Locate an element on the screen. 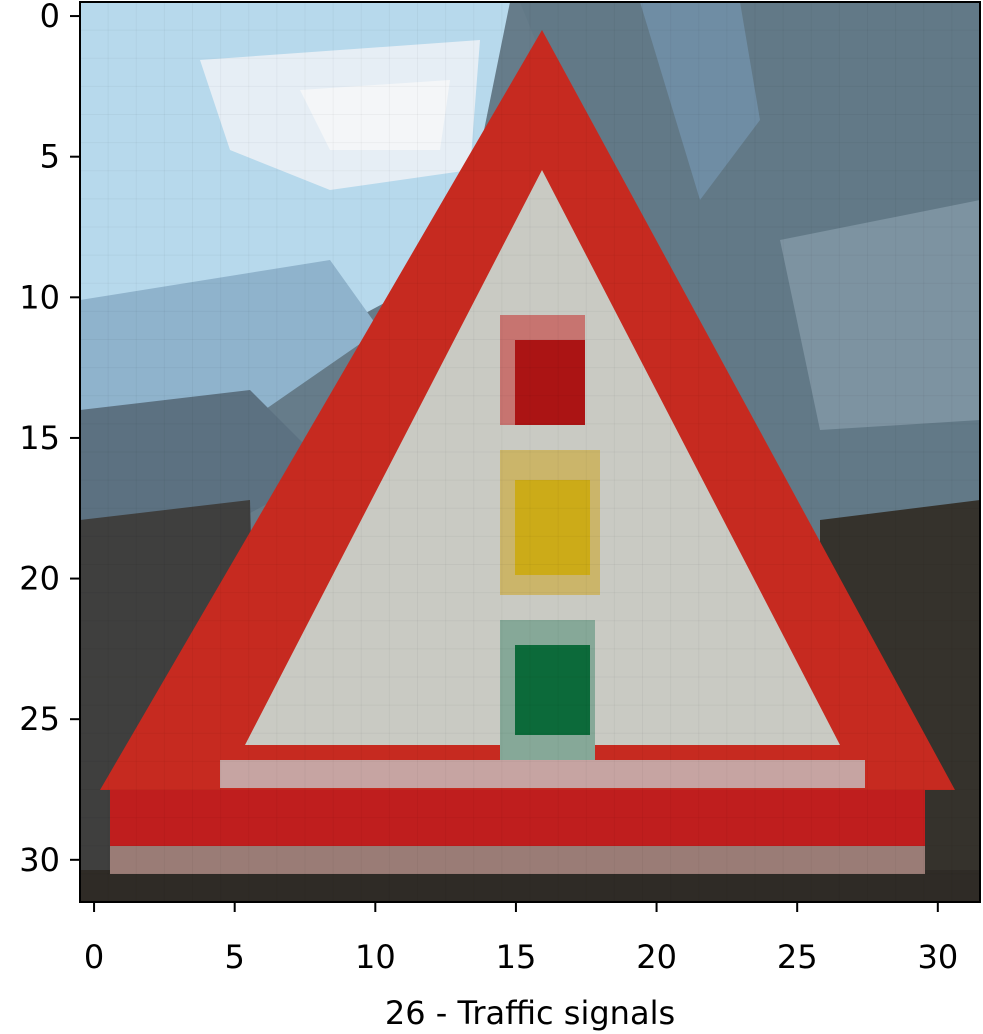 The width and height of the screenshot is (983, 1034). y-tick-label: 30 is located at coordinates (39, 860).